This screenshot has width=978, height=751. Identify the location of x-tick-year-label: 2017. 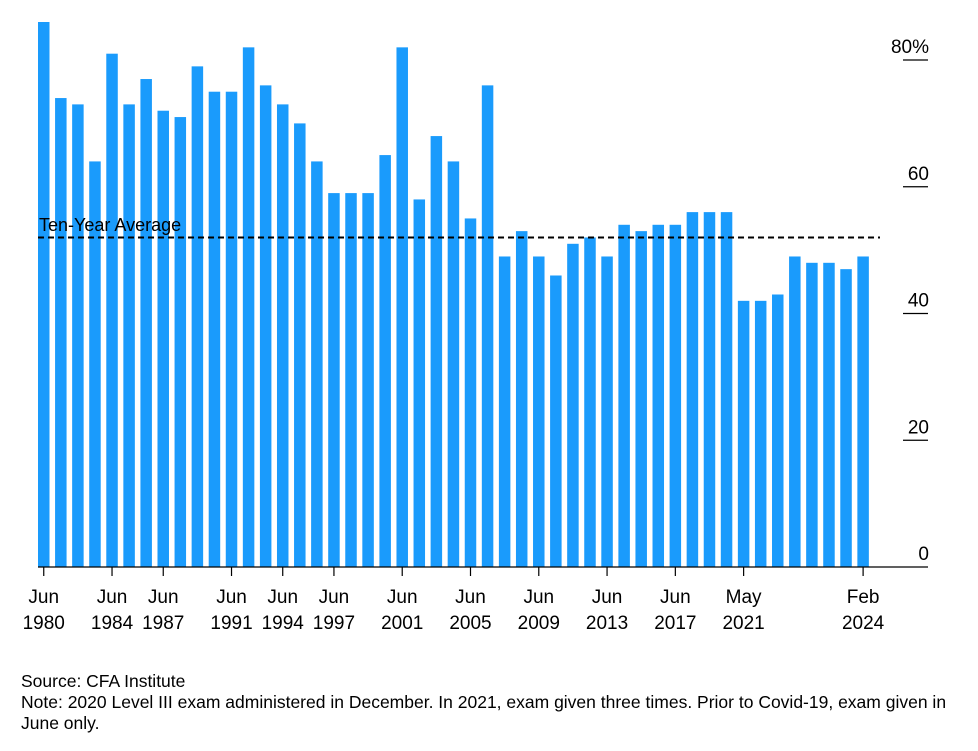
(675, 623).